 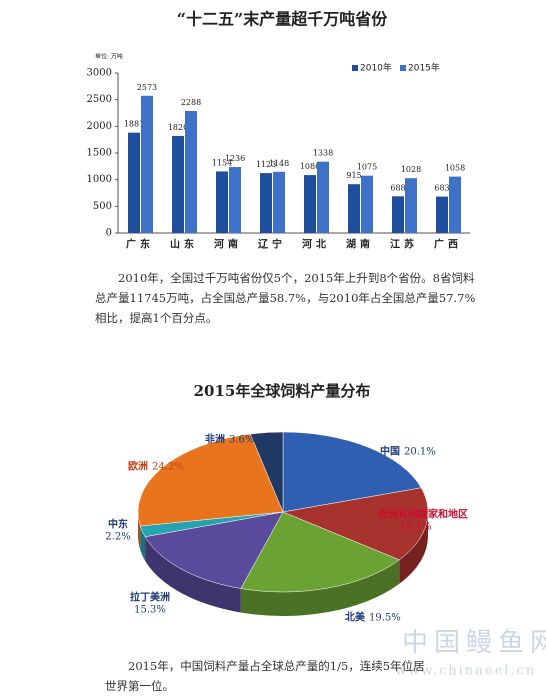 I want to click on pie-value-label: 3.6%, so click(x=241, y=440).